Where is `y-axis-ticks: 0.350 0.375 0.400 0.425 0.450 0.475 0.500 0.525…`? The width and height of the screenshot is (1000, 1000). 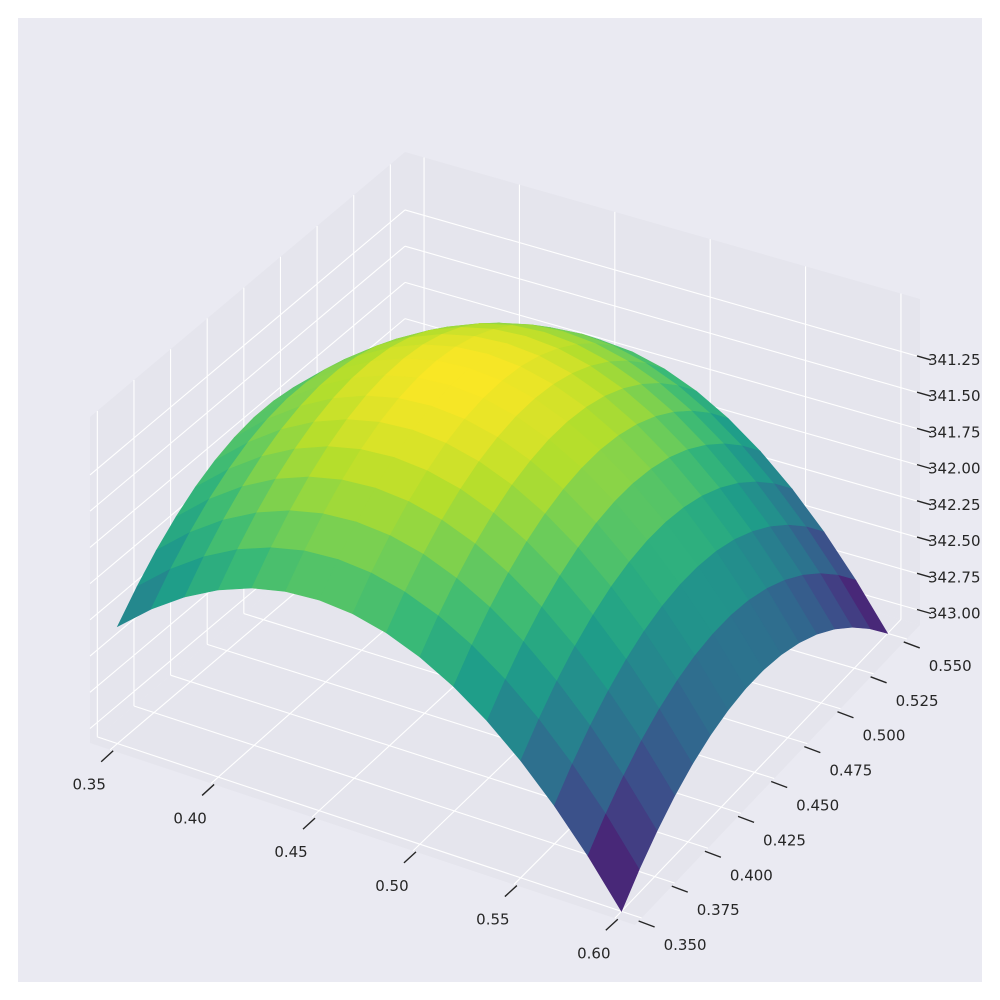
y-axis-ticks: 0.350 0.375 0.400 0.425 0.450 0.475 0.500 0.525… is located at coordinates (805, 797).